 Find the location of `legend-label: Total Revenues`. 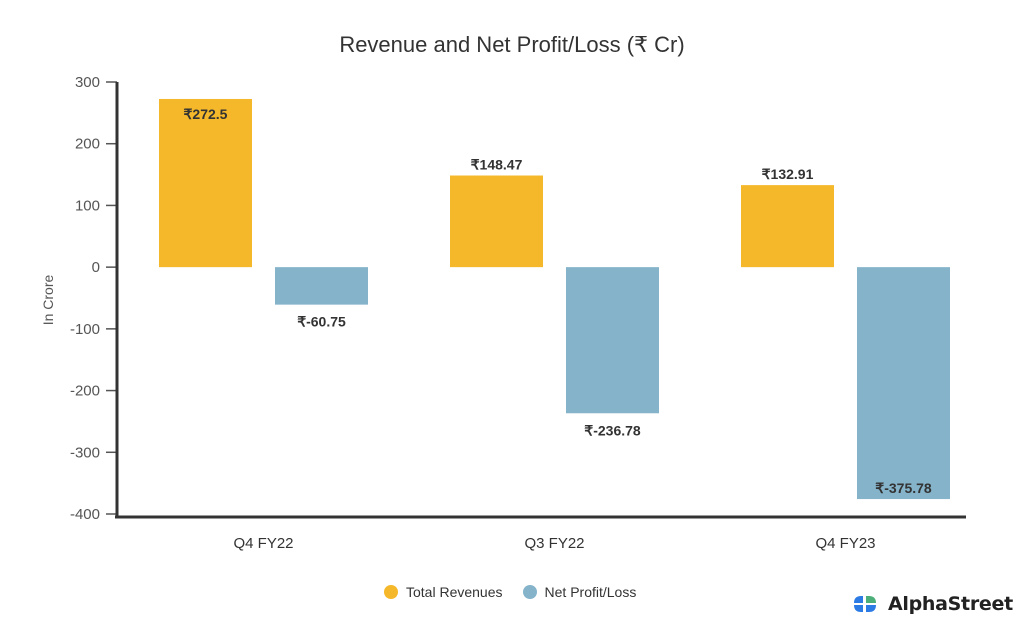

legend-label: Total Revenues is located at coordinates (454, 592).